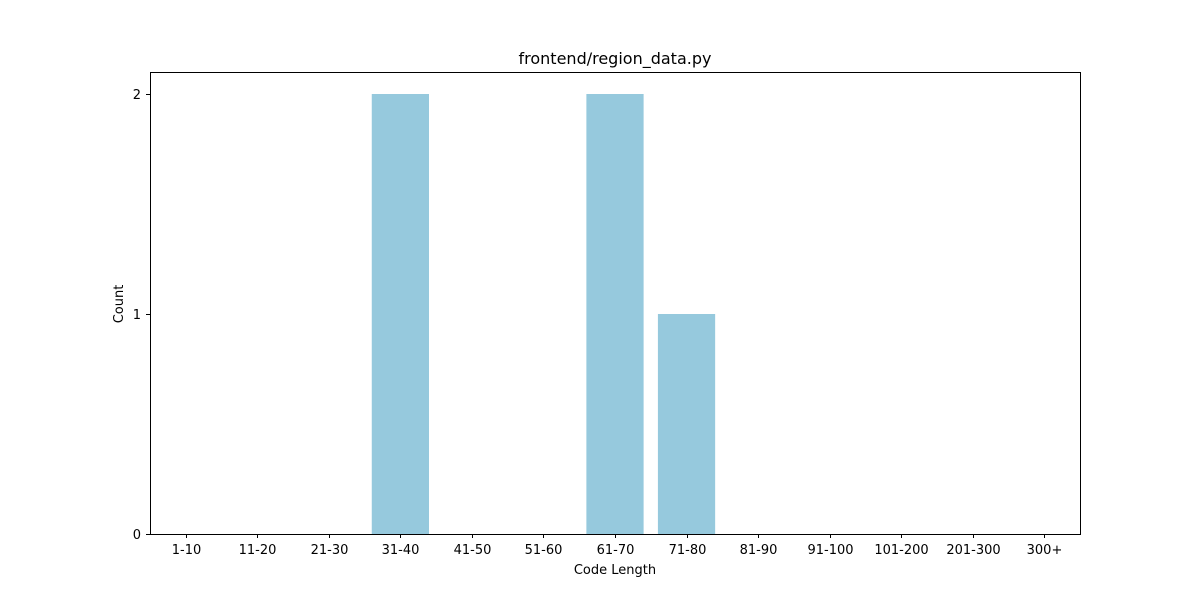  I want to click on x-tick-label-101-200: 101-200, so click(901, 550).